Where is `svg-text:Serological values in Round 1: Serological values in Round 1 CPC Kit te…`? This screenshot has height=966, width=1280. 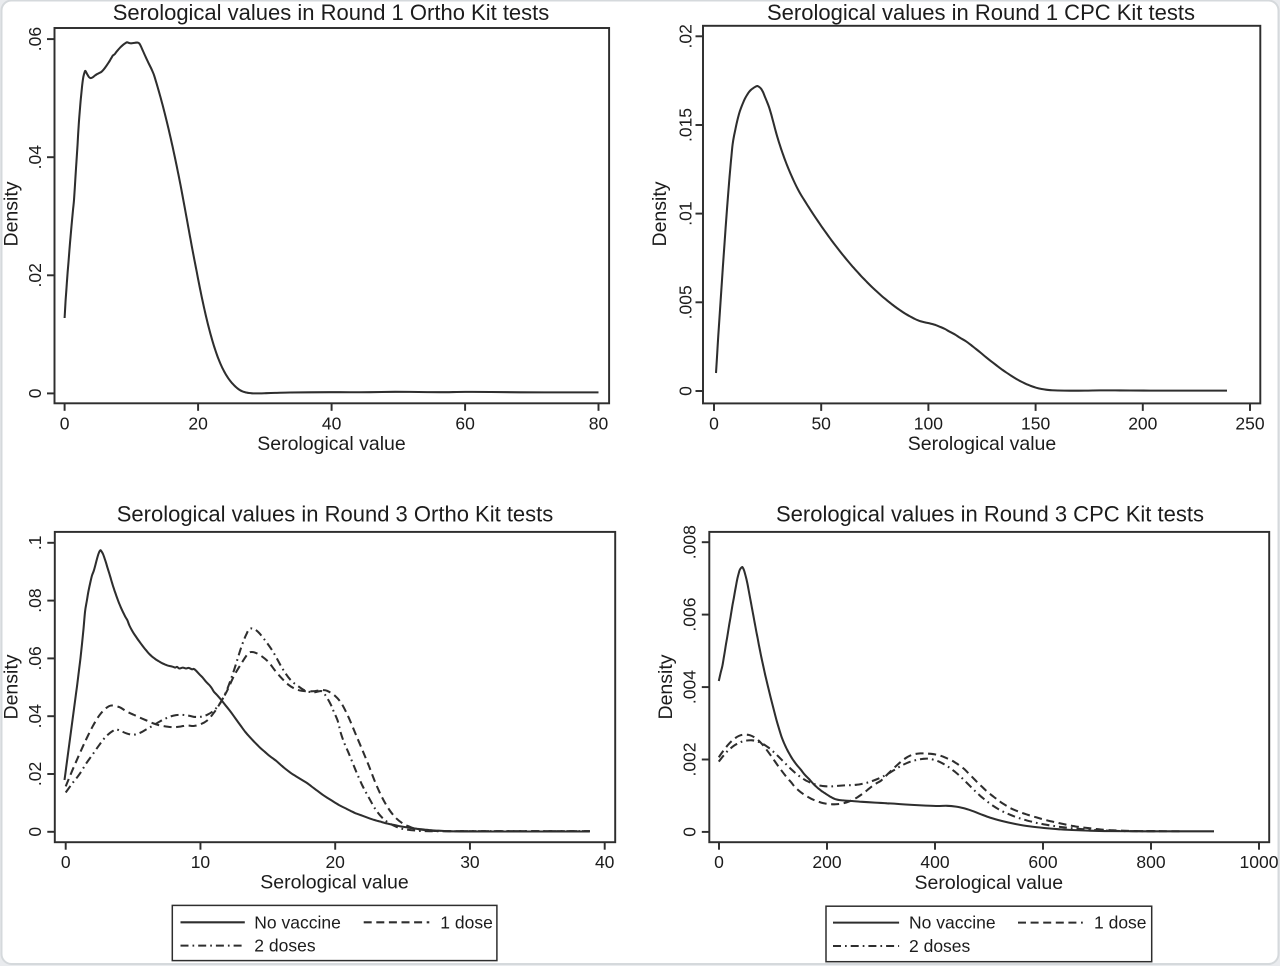 svg-text:Serological values in Round 1: Serological values in Round 1 CPC Kit te… is located at coordinates (981, 12).